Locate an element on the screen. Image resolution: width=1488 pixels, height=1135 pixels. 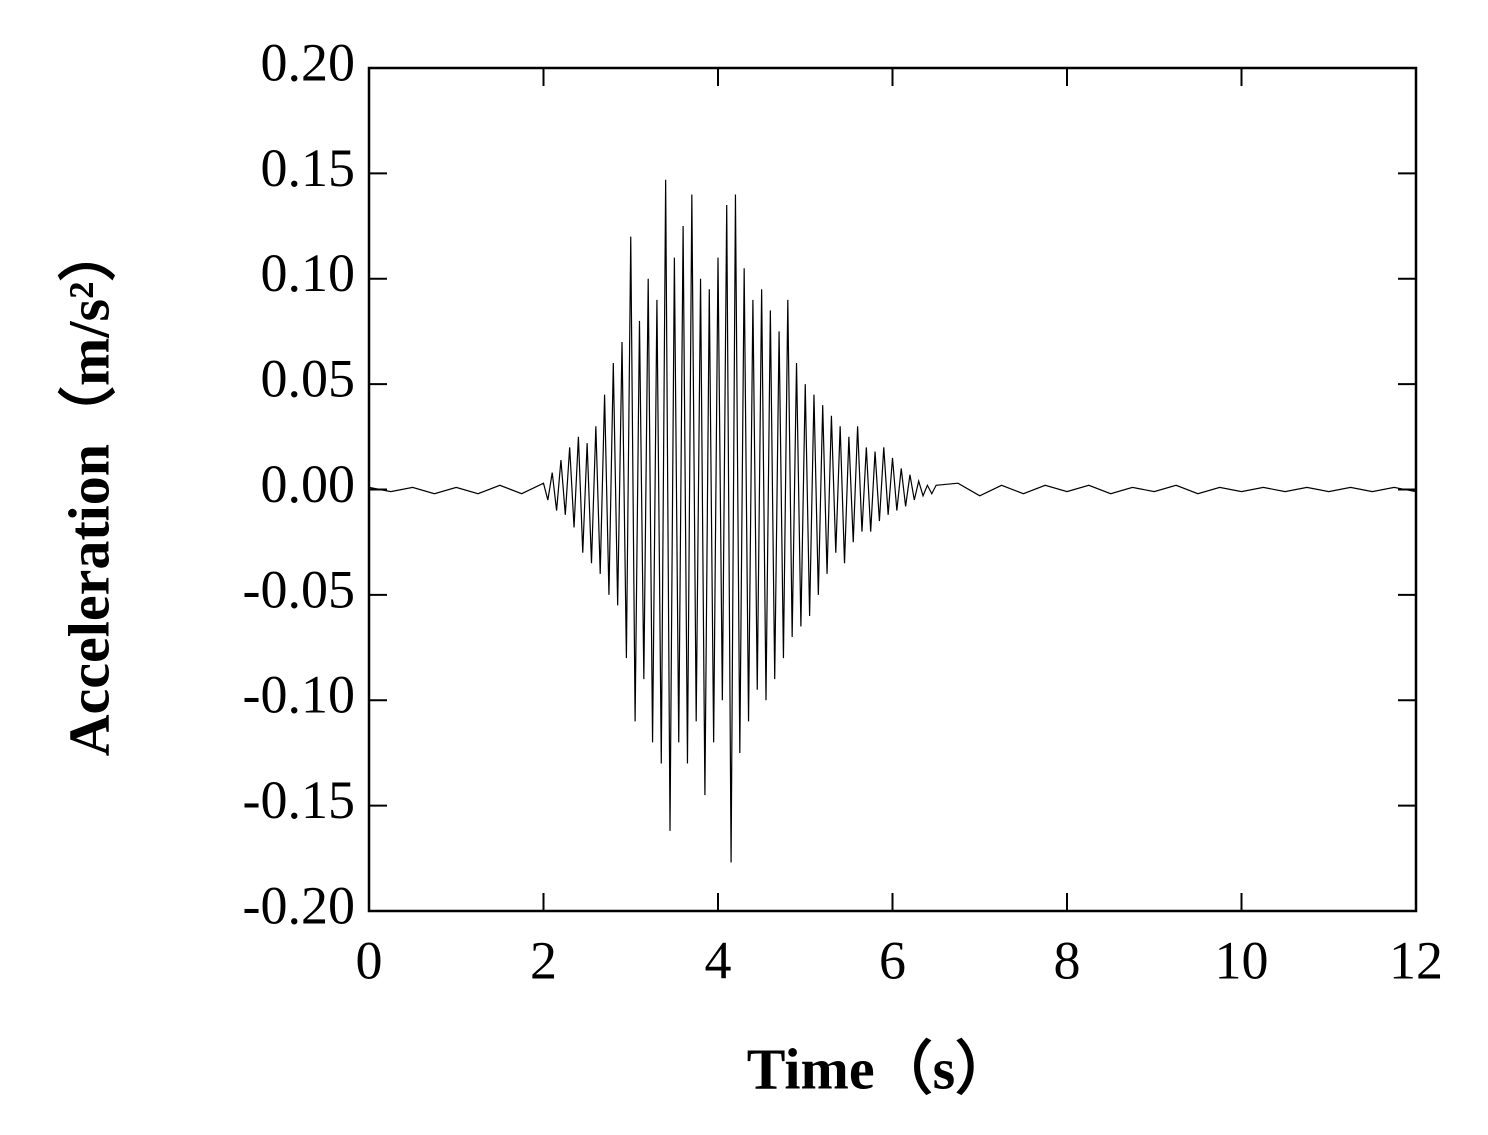
y-tick-label: 0.05 is located at coordinates (308, 379).